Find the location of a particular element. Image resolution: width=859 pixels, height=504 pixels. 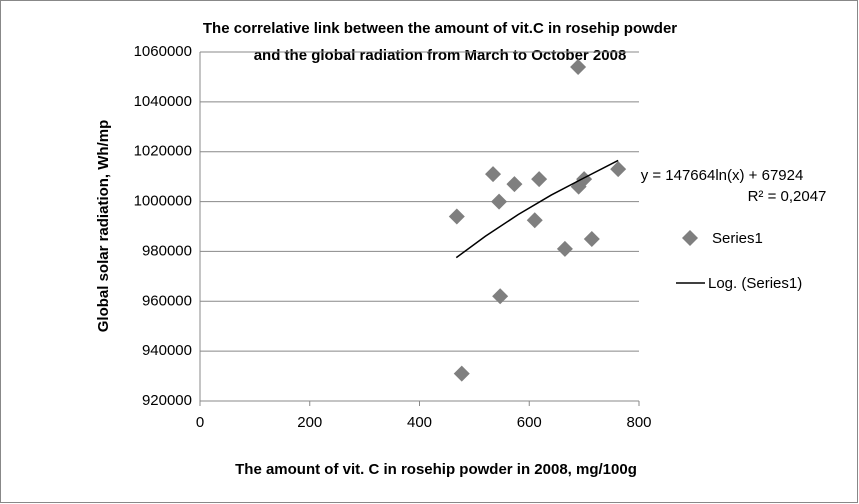

trendline-equation: y = 147664ln(x) + 67924 is located at coordinates (722, 175).